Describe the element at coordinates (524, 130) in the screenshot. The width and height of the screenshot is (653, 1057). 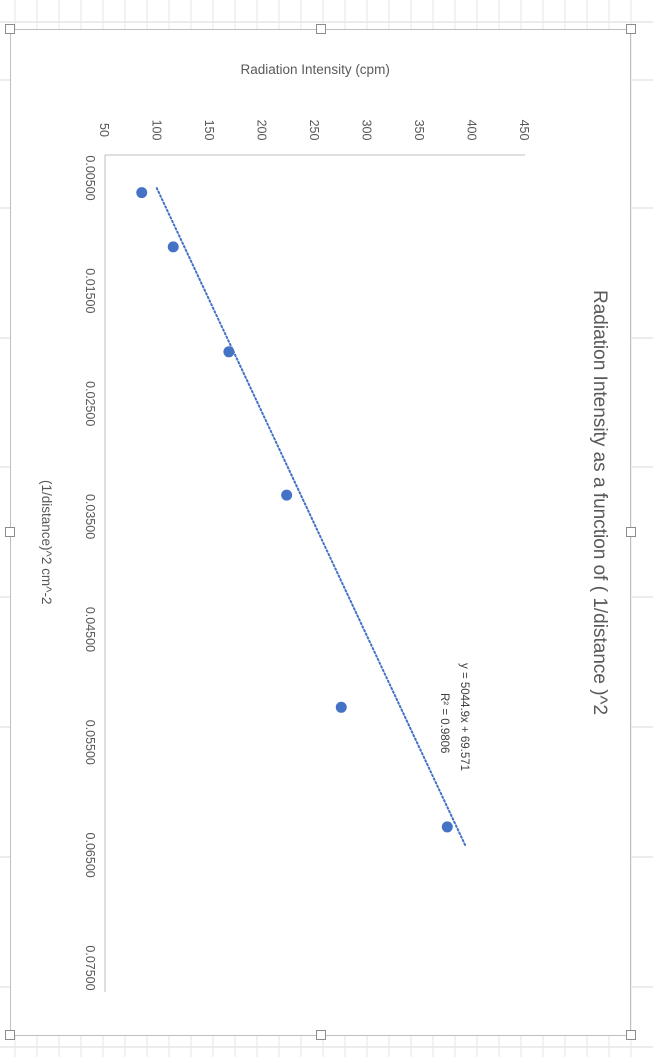
I see `y-tick-label: 450` at that location.